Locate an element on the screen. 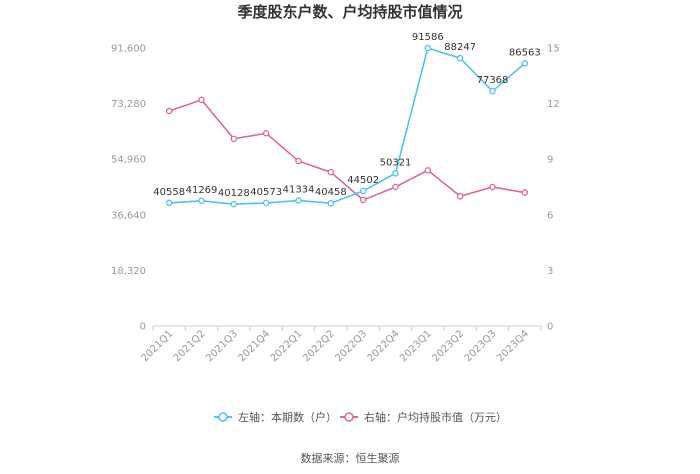 This screenshot has height=474, width=700. data-label: 44502 is located at coordinates (363, 180).